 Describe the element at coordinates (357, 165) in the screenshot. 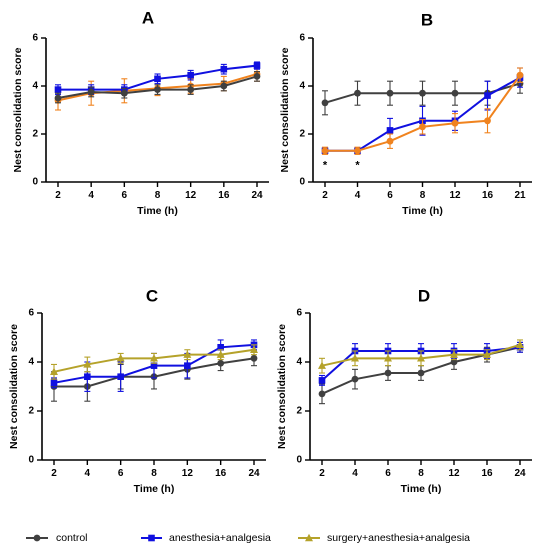

I see `significance-star: *` at that location.